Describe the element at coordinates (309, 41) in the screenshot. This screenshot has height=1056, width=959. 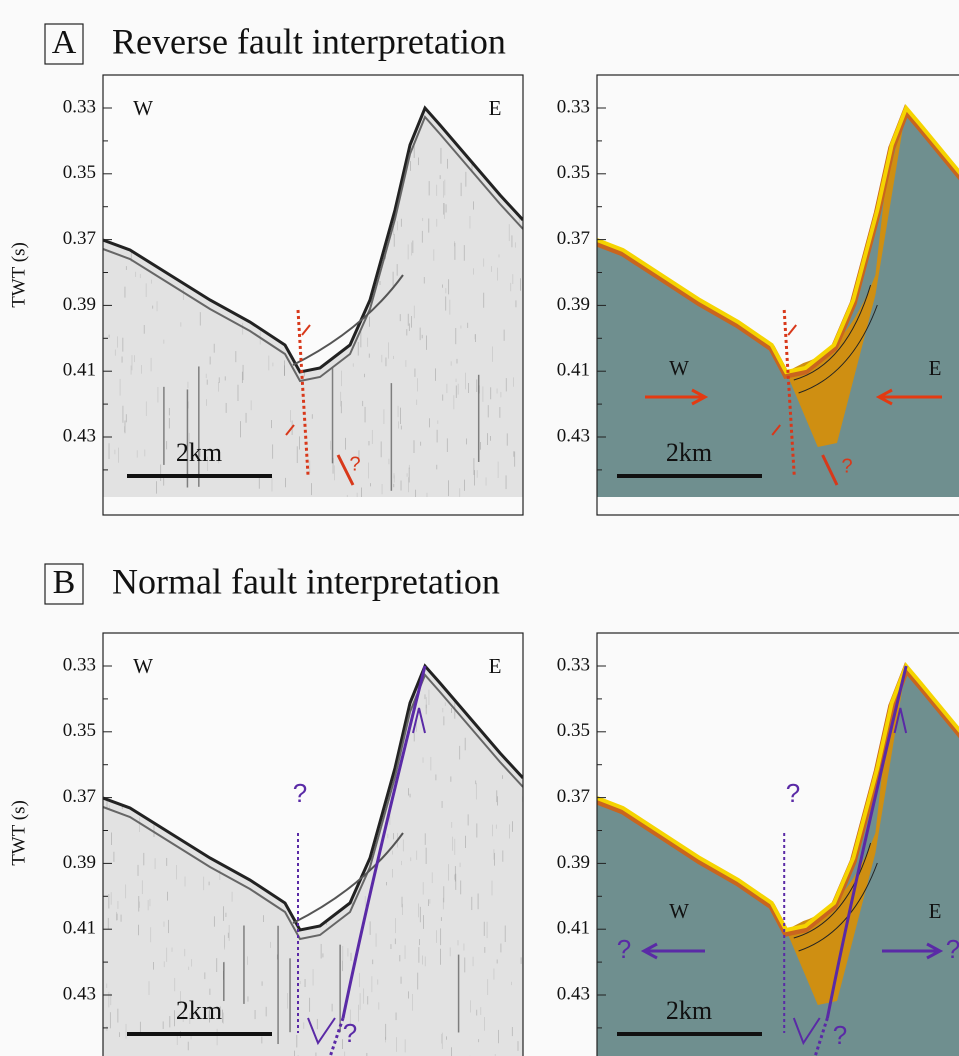
I see `panel-title: Reverse fault interpretation` at that location.